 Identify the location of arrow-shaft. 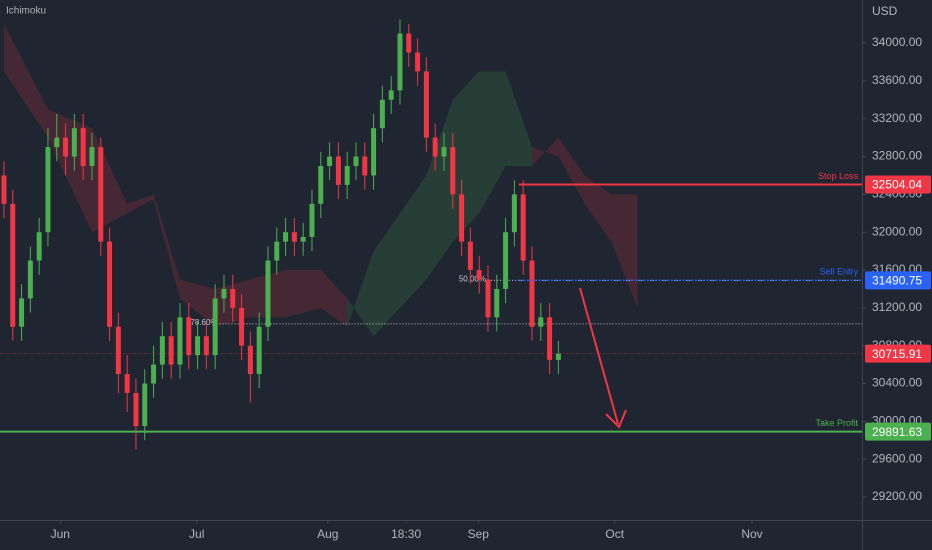
(599, 356).